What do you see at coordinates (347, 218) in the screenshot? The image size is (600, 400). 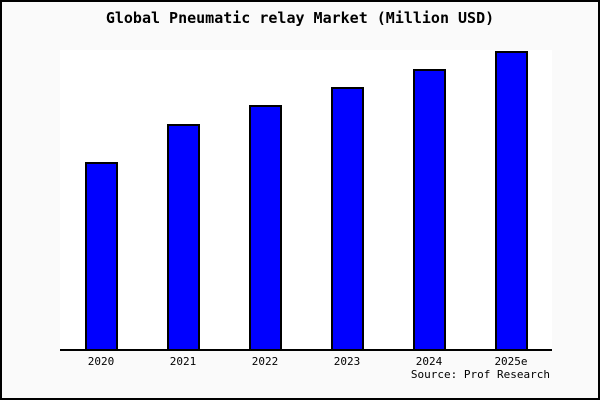 I see `bar-2023` at bounding box center [347, 218].